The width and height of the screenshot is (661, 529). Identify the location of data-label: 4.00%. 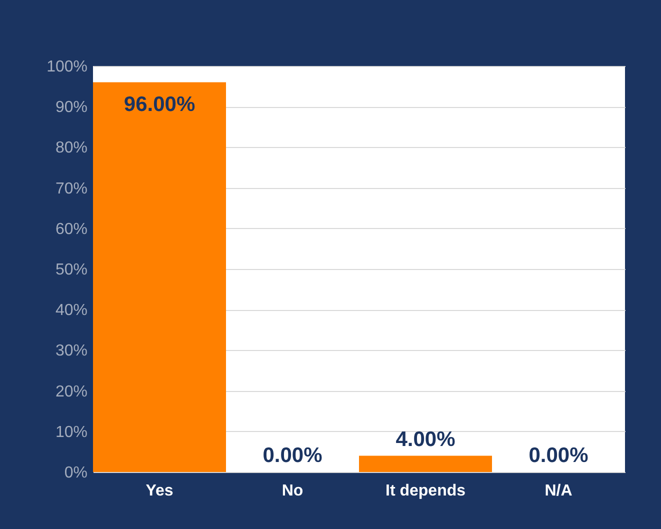
(426, 439).